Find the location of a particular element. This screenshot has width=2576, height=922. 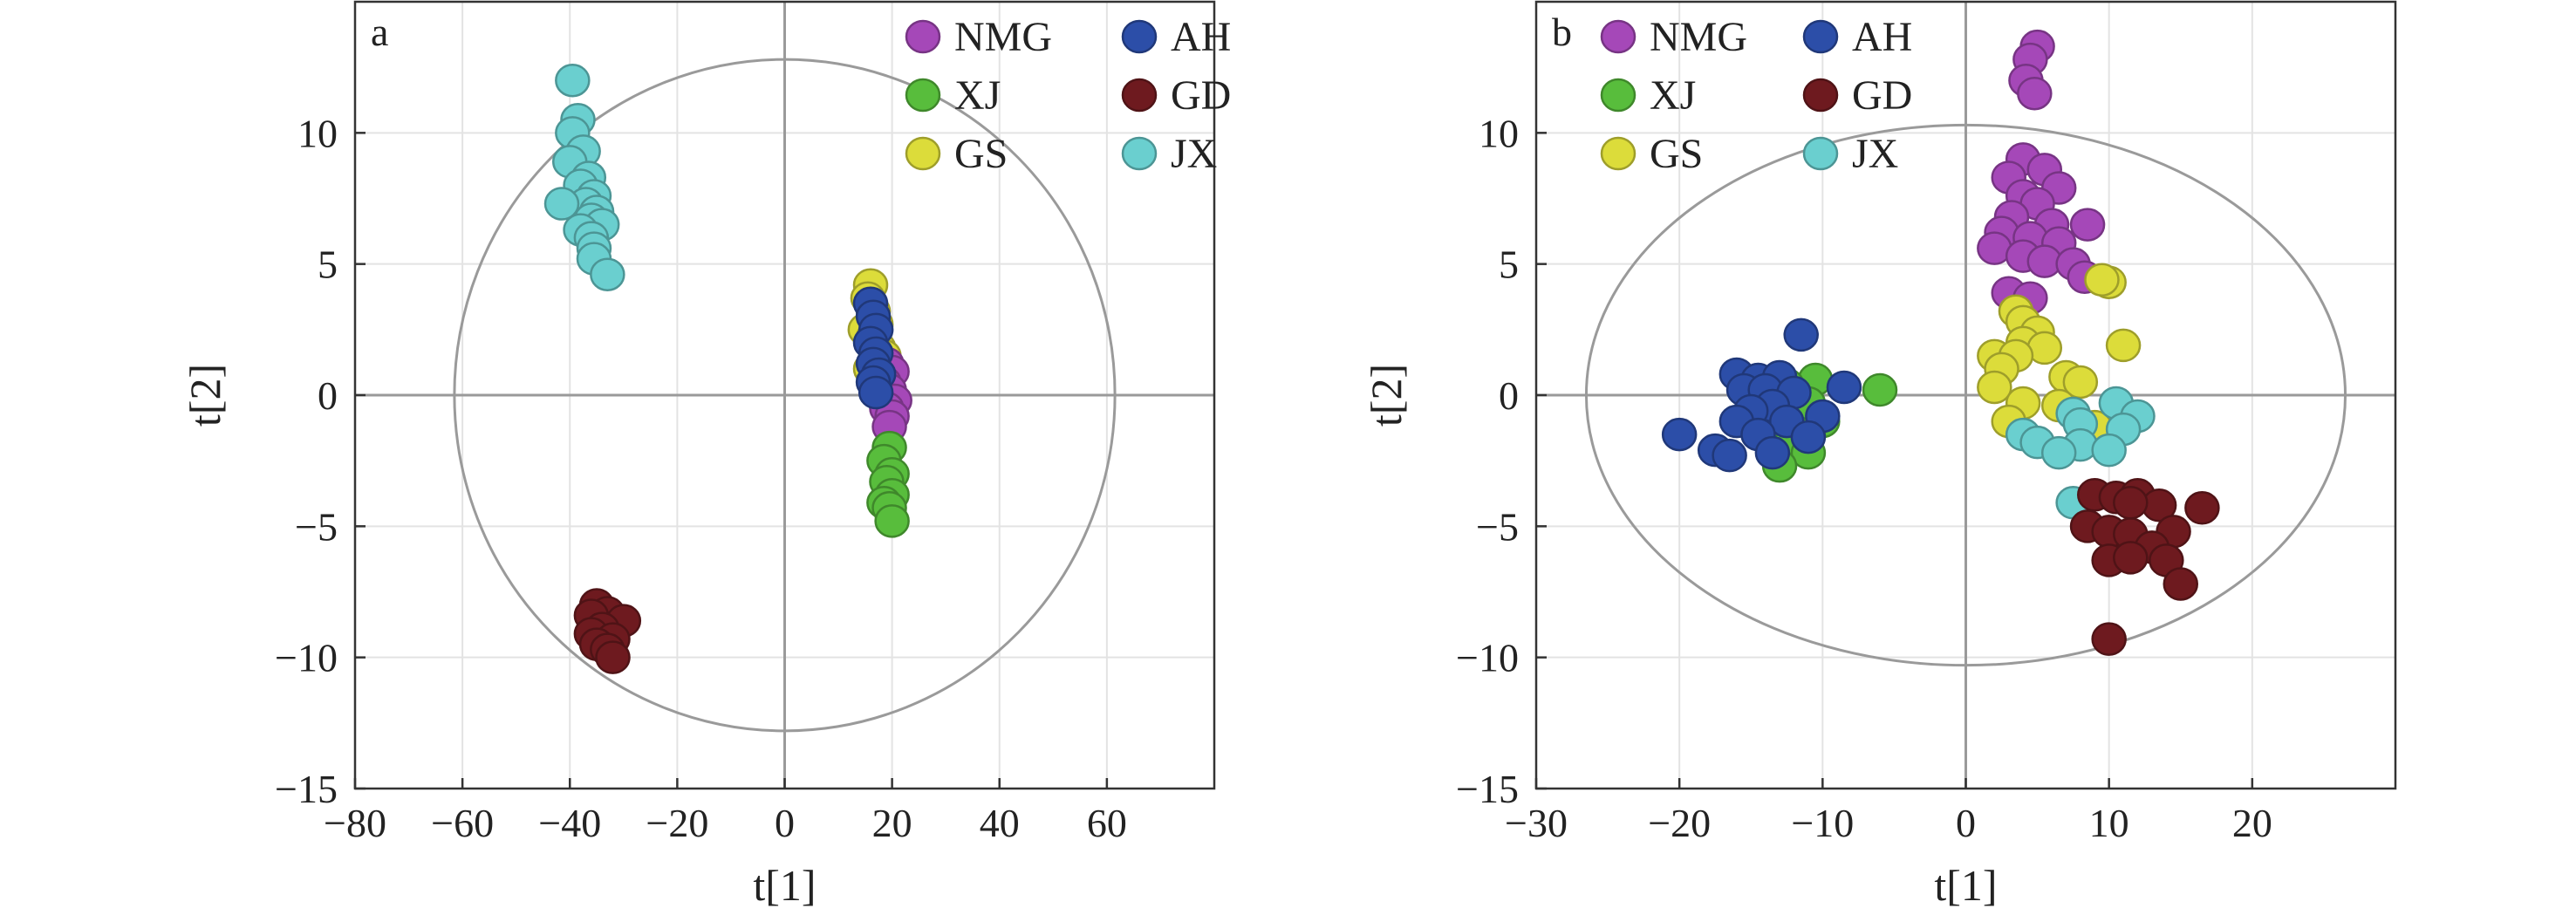

x-tick-label: 0 is located at coordinates (785, 823).